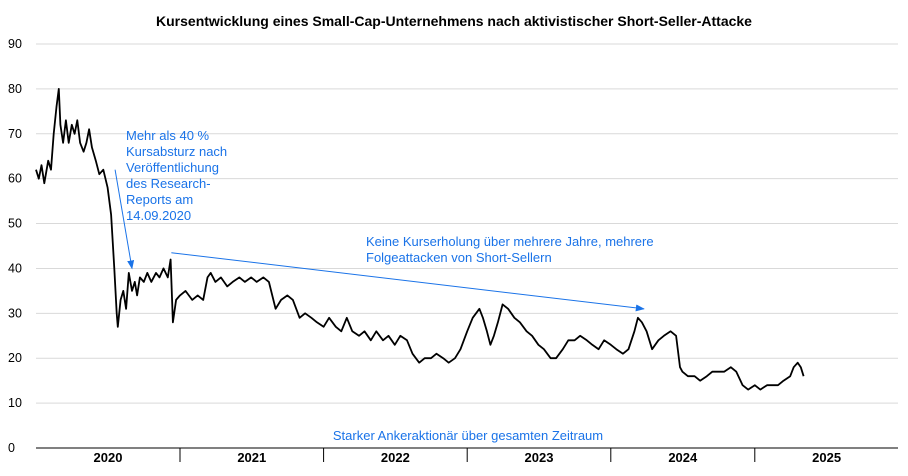 The image size is (908, 476). I want to click on x-tick-label: 2025, so click(826, 457).